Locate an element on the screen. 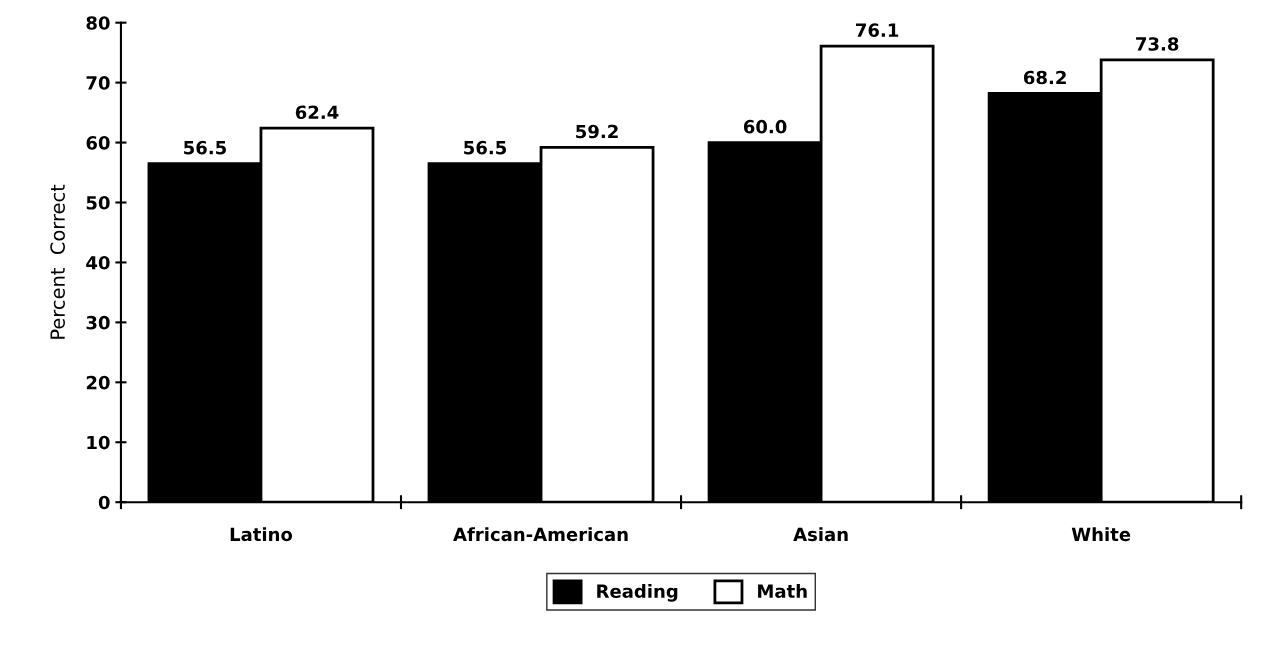 This screenshot has width=1273, height=648. text: 60.0 is located at coordinates (765, 126).